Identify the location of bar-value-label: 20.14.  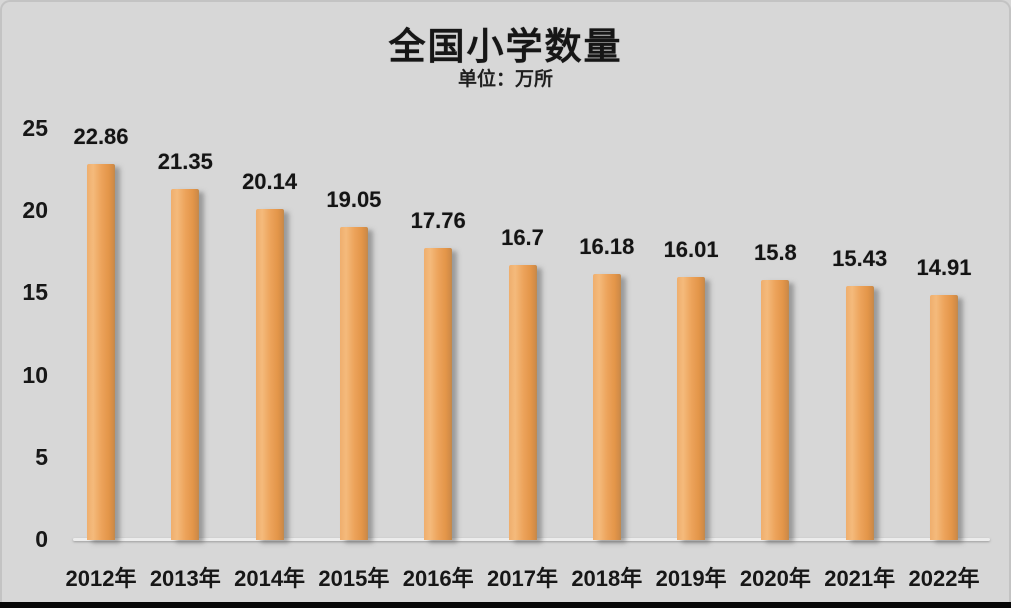
(270, 181).